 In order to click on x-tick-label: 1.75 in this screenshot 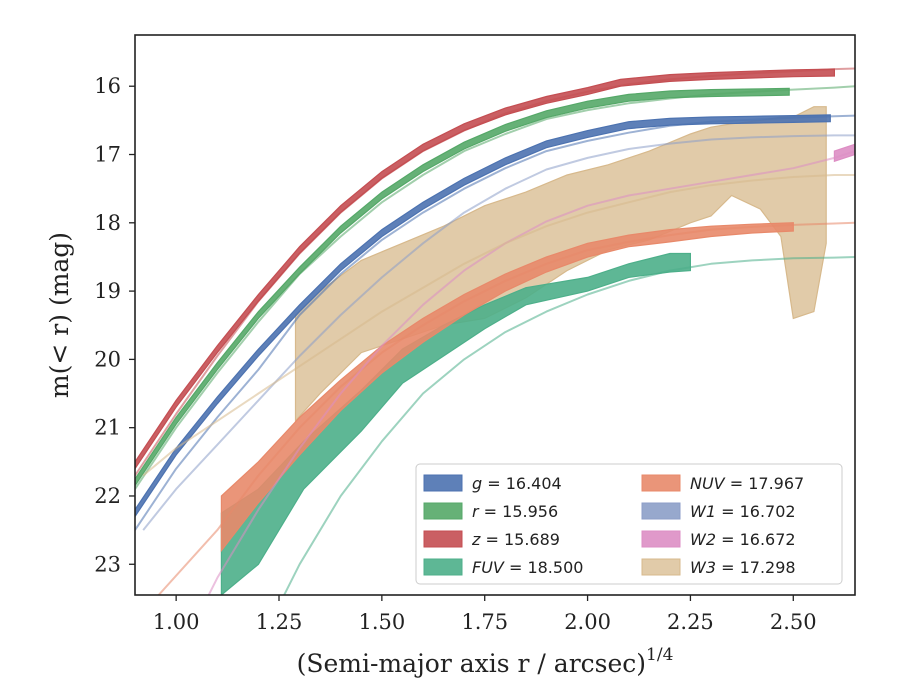, I will do `click(484, 622)`.